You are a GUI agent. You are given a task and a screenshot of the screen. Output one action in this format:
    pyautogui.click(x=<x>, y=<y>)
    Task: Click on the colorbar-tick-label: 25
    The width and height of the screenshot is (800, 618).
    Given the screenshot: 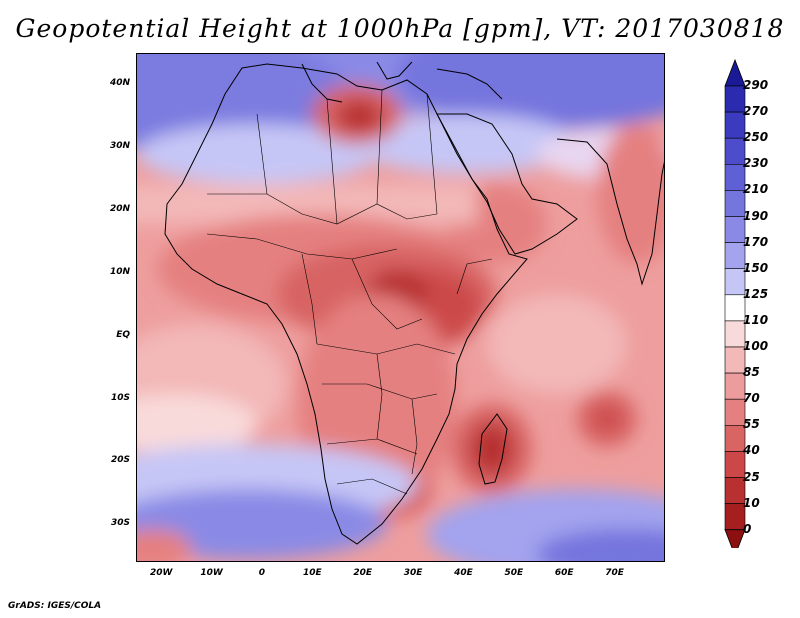 What is the action you would take?
    pyautogui.click(x=751, y=476)
    